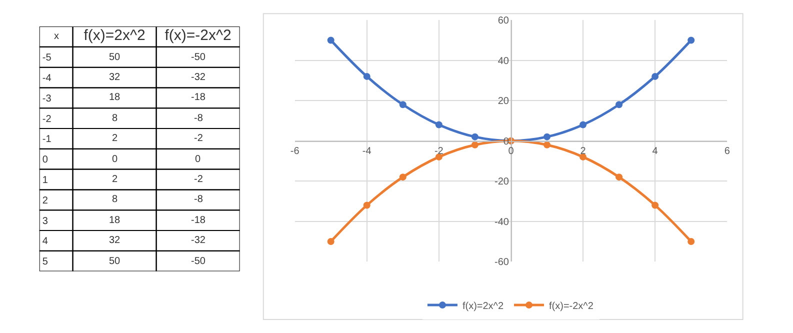  I want to click on y-tick-label: -1, so click(47, 140).